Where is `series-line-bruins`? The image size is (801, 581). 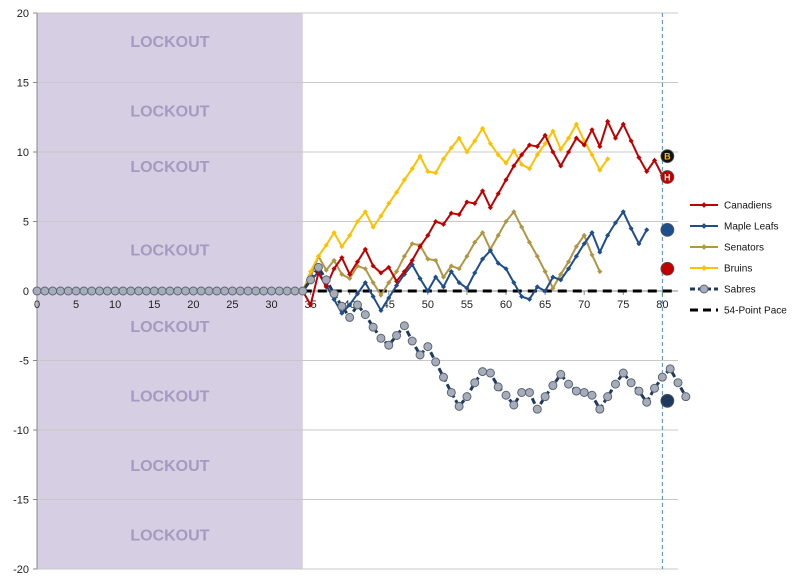 series-line-bruins is located at coordinates (455, 207).